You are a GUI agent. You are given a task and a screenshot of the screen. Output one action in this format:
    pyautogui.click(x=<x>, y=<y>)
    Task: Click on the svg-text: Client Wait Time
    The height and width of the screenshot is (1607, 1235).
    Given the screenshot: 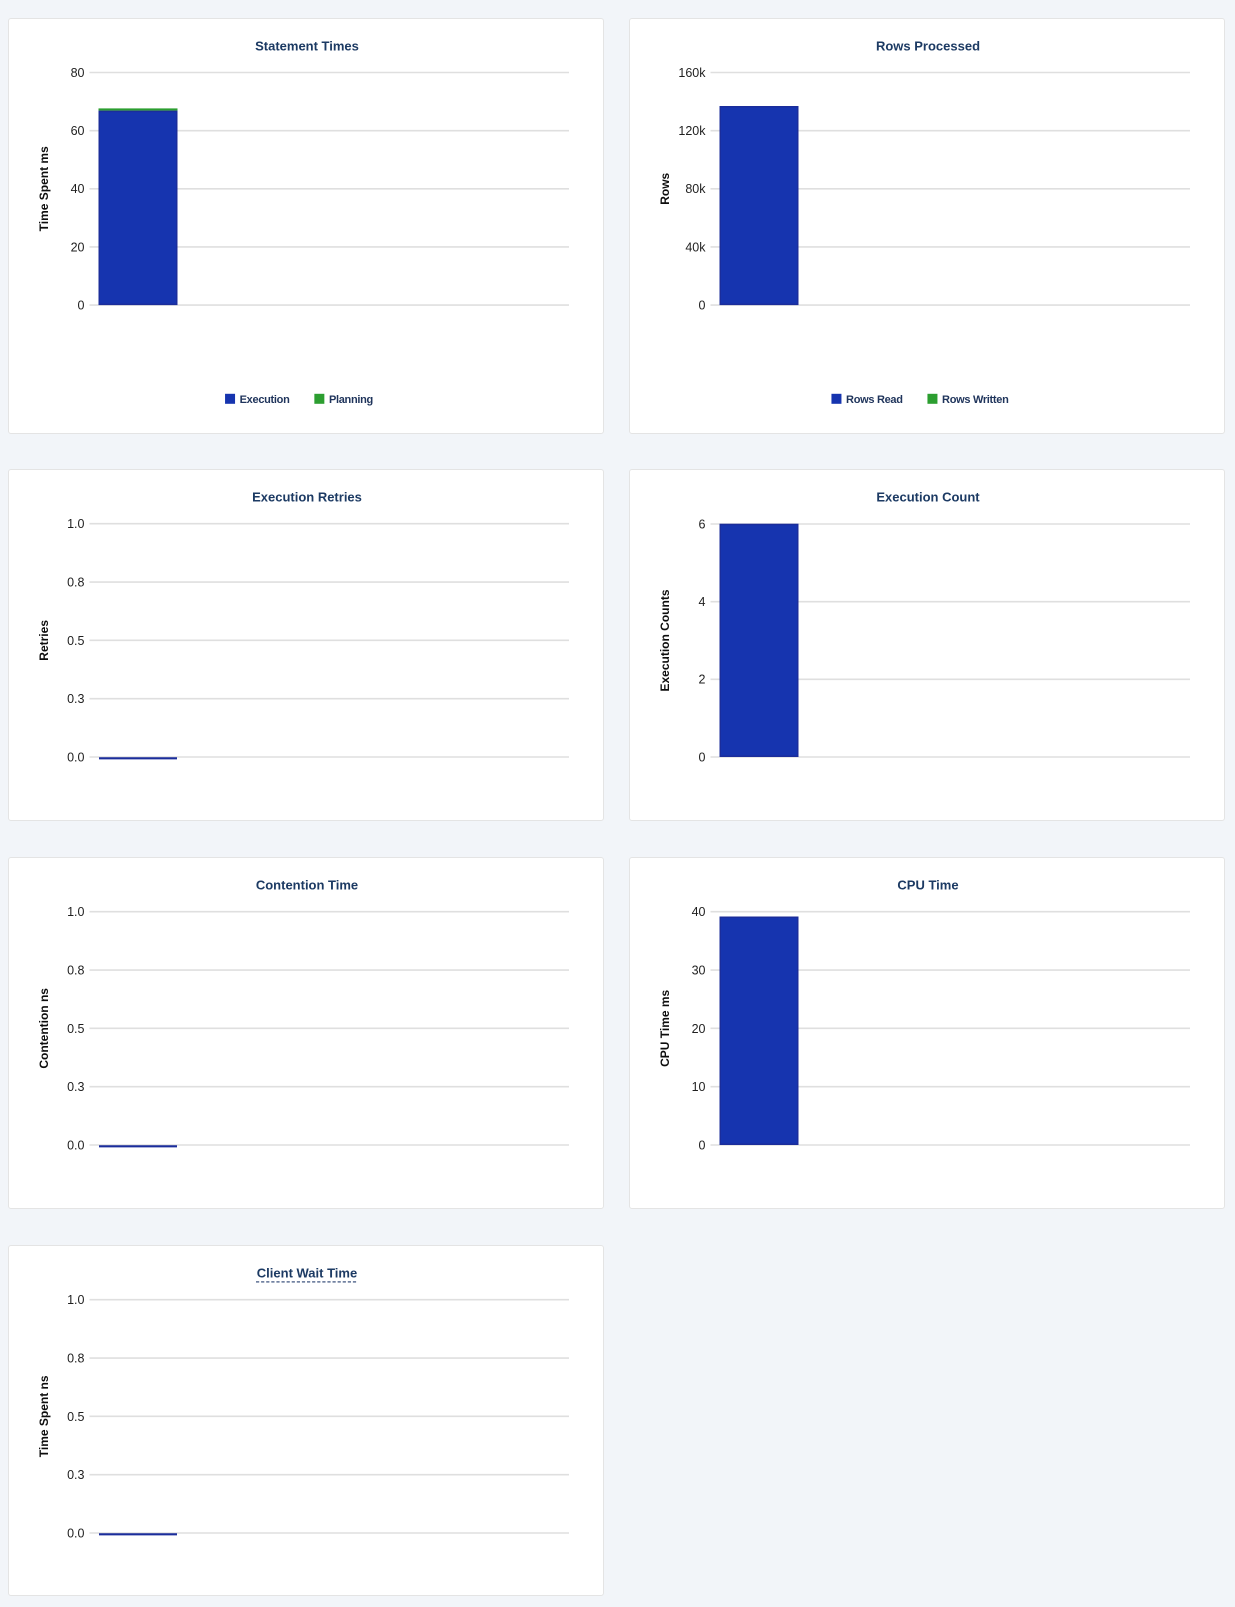 What is the action you would take?
    pyautogui.click(x=307, y=1272)
    